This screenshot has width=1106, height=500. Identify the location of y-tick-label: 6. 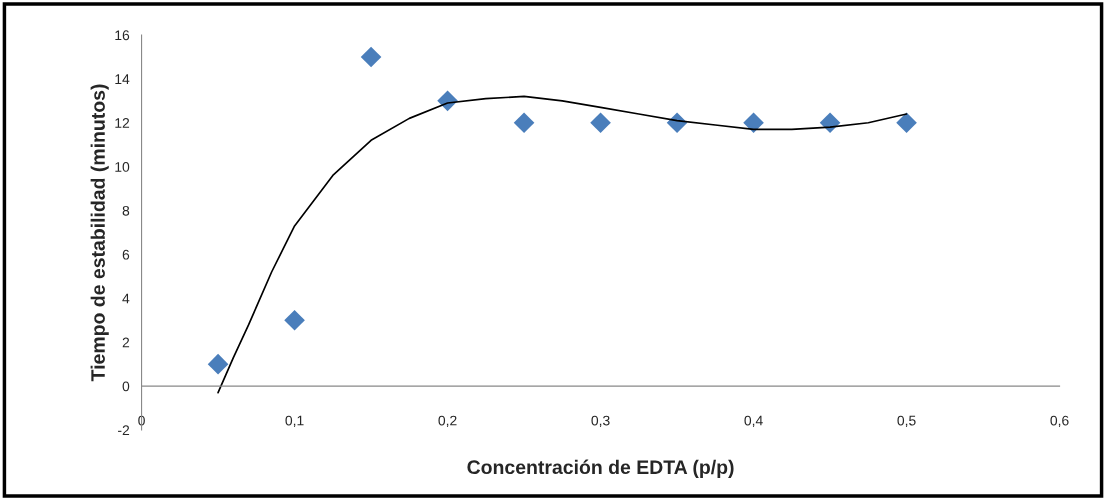
(126, 254).